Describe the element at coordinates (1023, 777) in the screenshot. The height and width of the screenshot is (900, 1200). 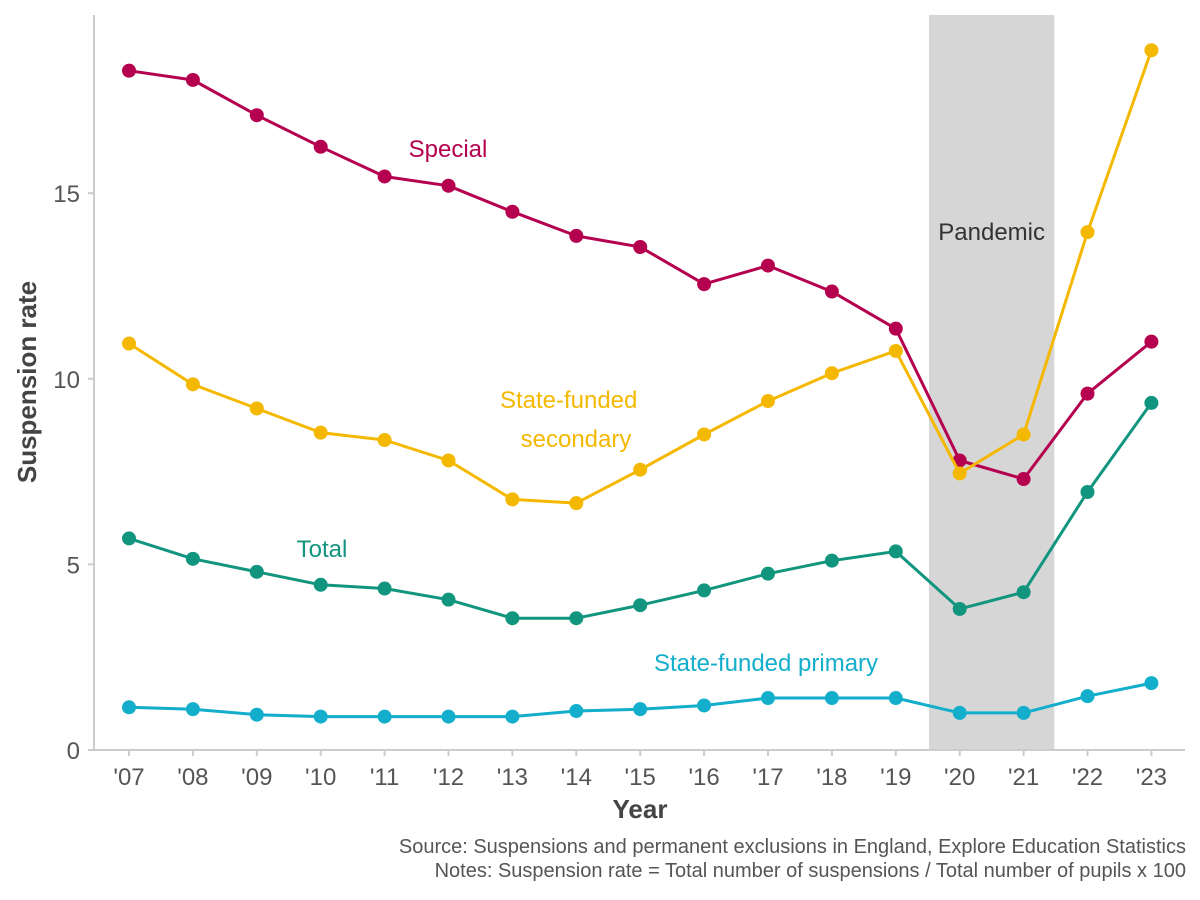
I see `x-tick-label: '21` at that location.